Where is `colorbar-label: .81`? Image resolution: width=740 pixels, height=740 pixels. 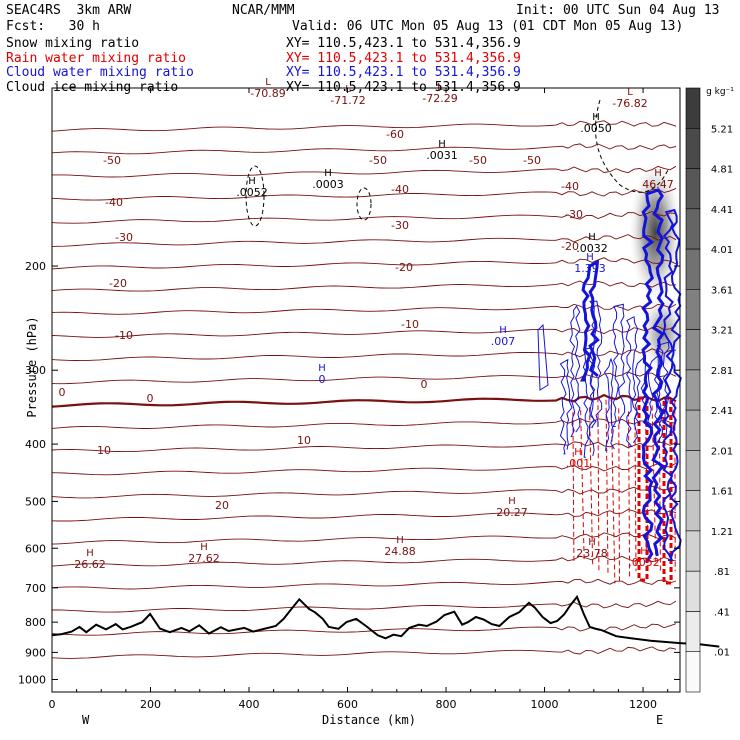 colorbar-label: .81 is located at coordinates (722, 572).